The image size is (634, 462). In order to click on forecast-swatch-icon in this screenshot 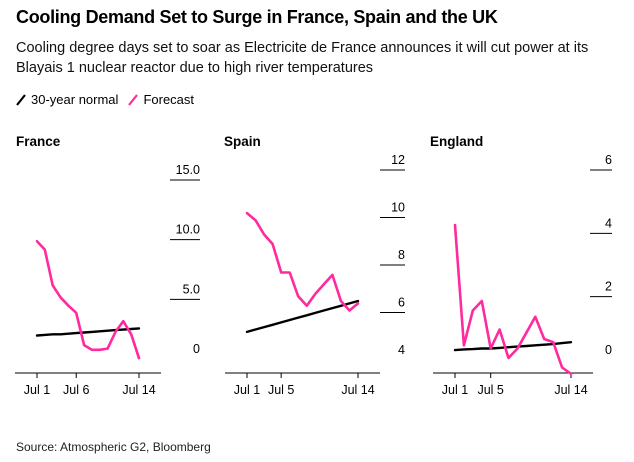, I will do `click(133, 99)`.